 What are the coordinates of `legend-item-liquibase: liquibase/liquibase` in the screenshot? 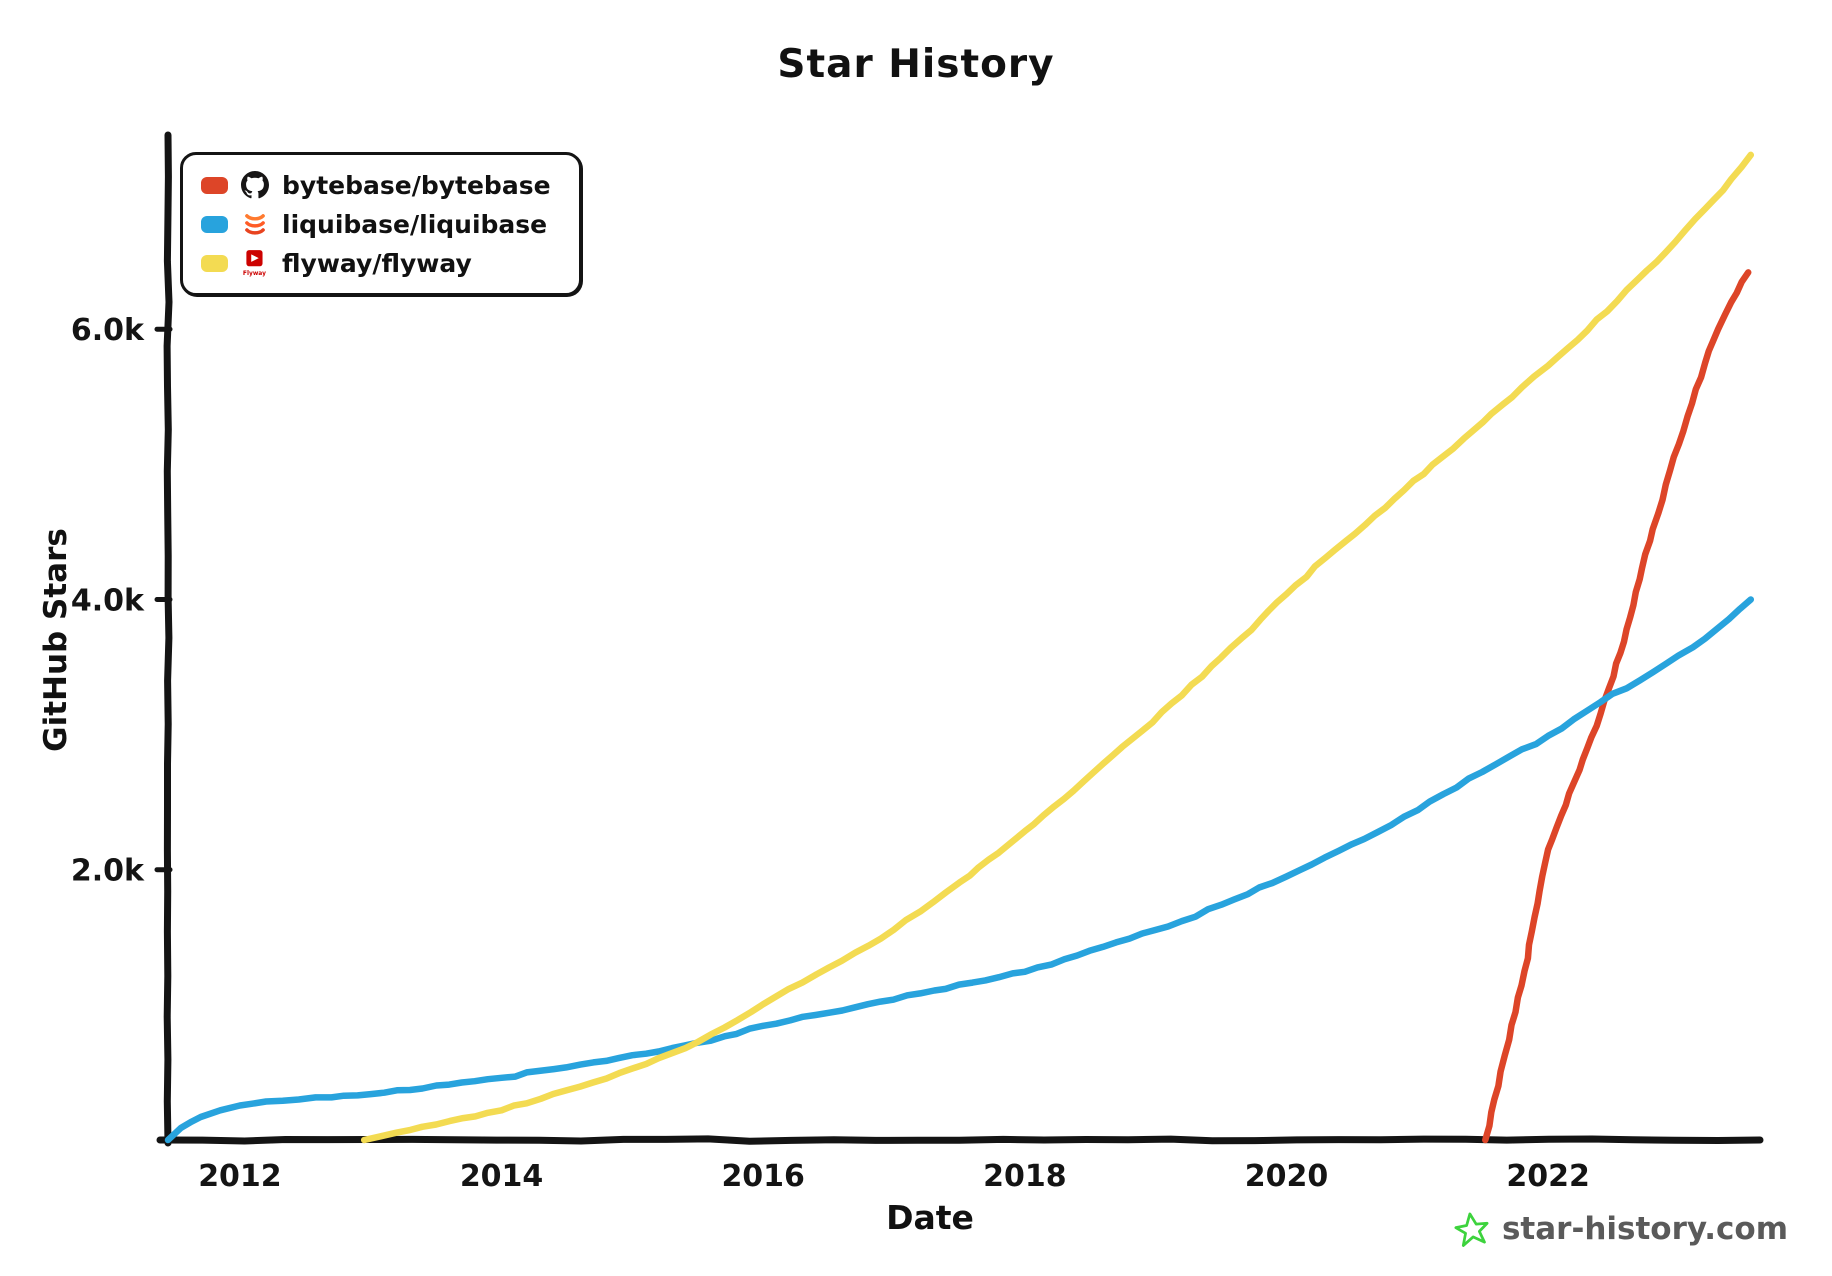 It's located at (376, 224).